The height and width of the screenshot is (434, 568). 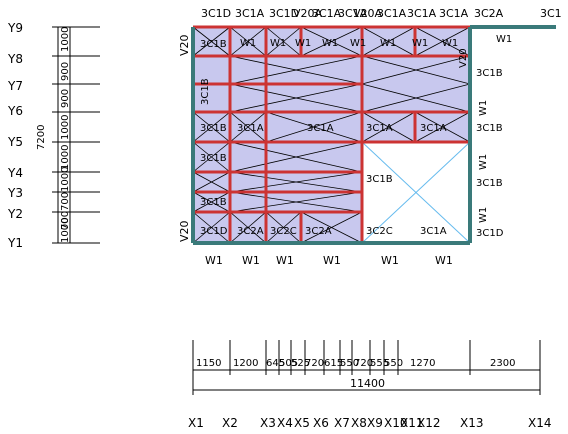 What do you see at coordinates (429, 423) in the screenshot?
I see `x-label: X12` at bounding box center [429, 423].